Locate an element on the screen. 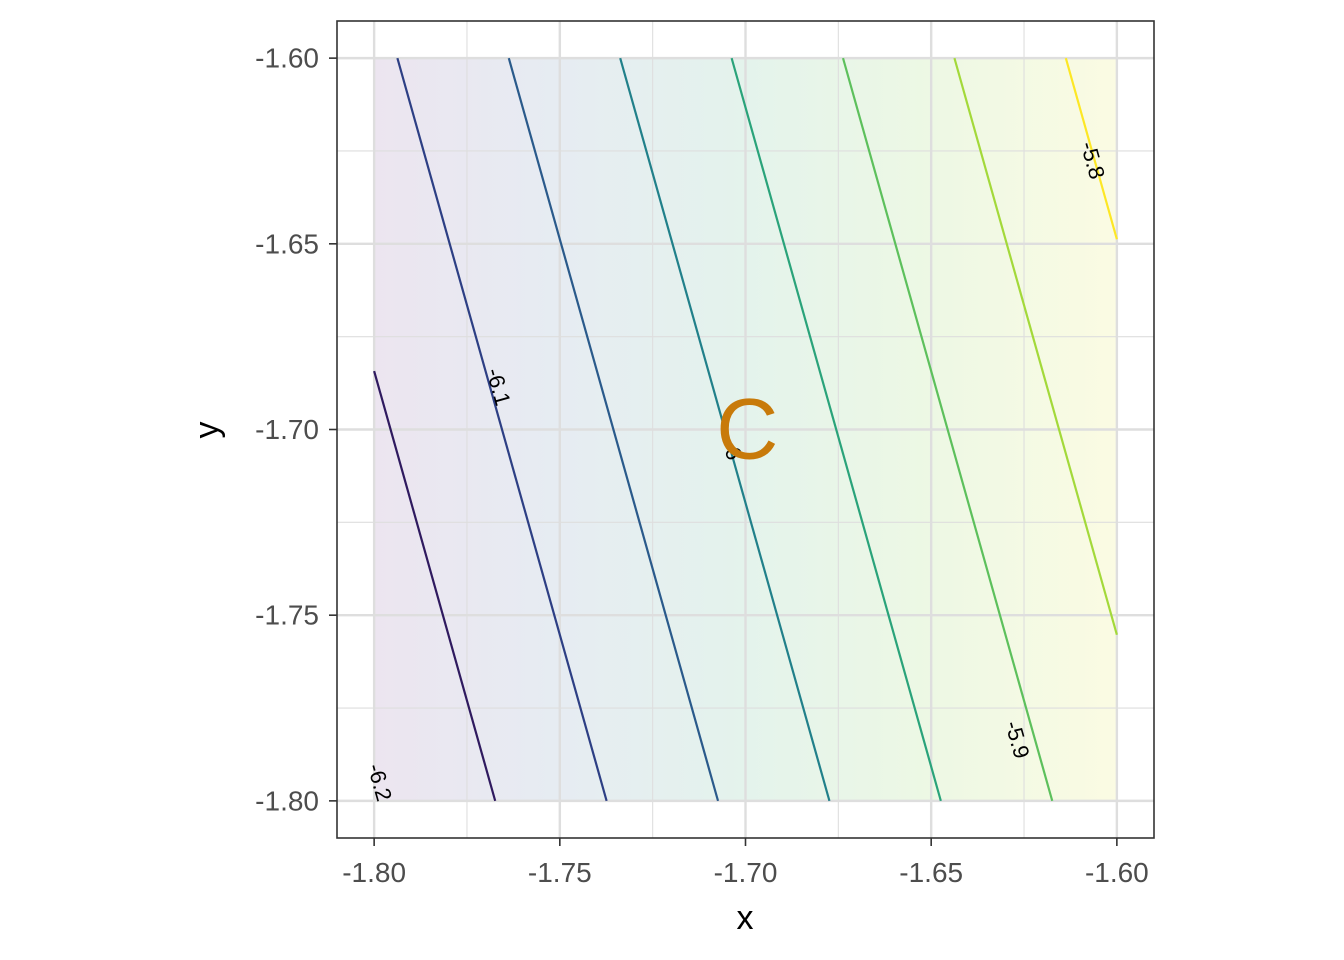 This screenshot has height=960, width=1344. y-axis-title: y is located at coordinates (207, 430).